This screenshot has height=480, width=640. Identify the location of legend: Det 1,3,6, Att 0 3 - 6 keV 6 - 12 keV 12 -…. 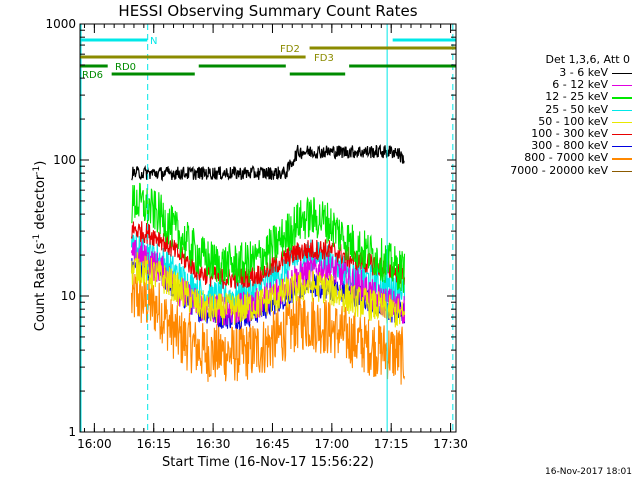
(561, 115).